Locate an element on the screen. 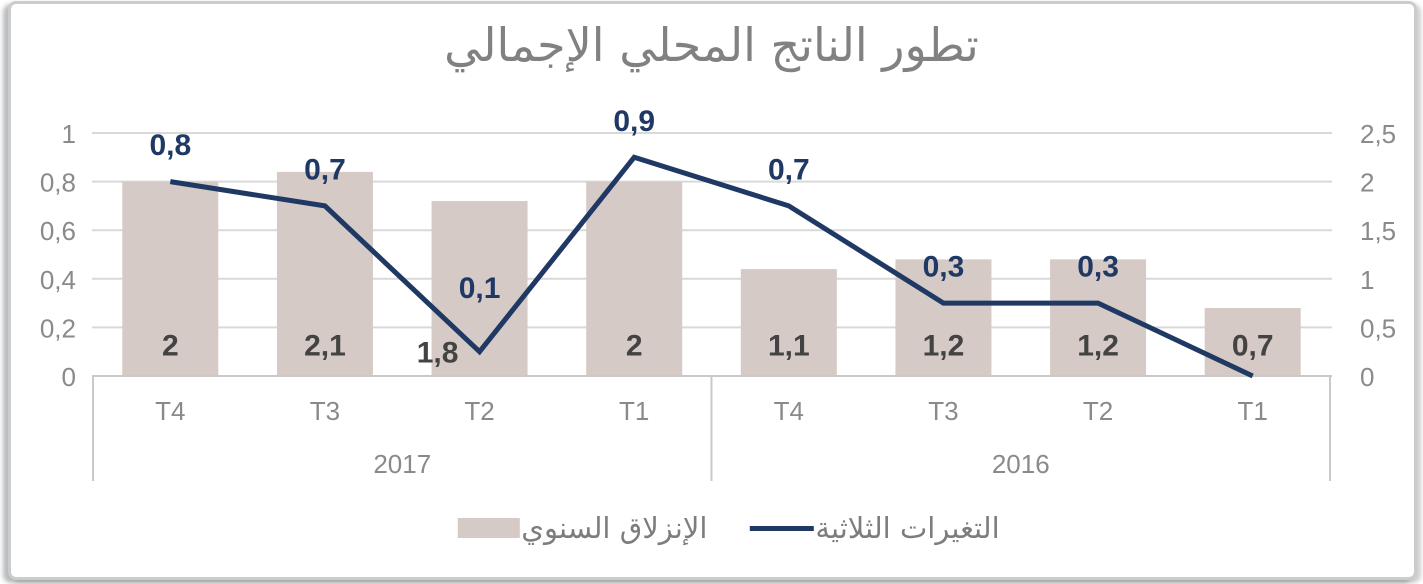 The height and width of the screenshot is (584, 1423). right-axis-tick: 0 is located at coordinates (1367, 377).